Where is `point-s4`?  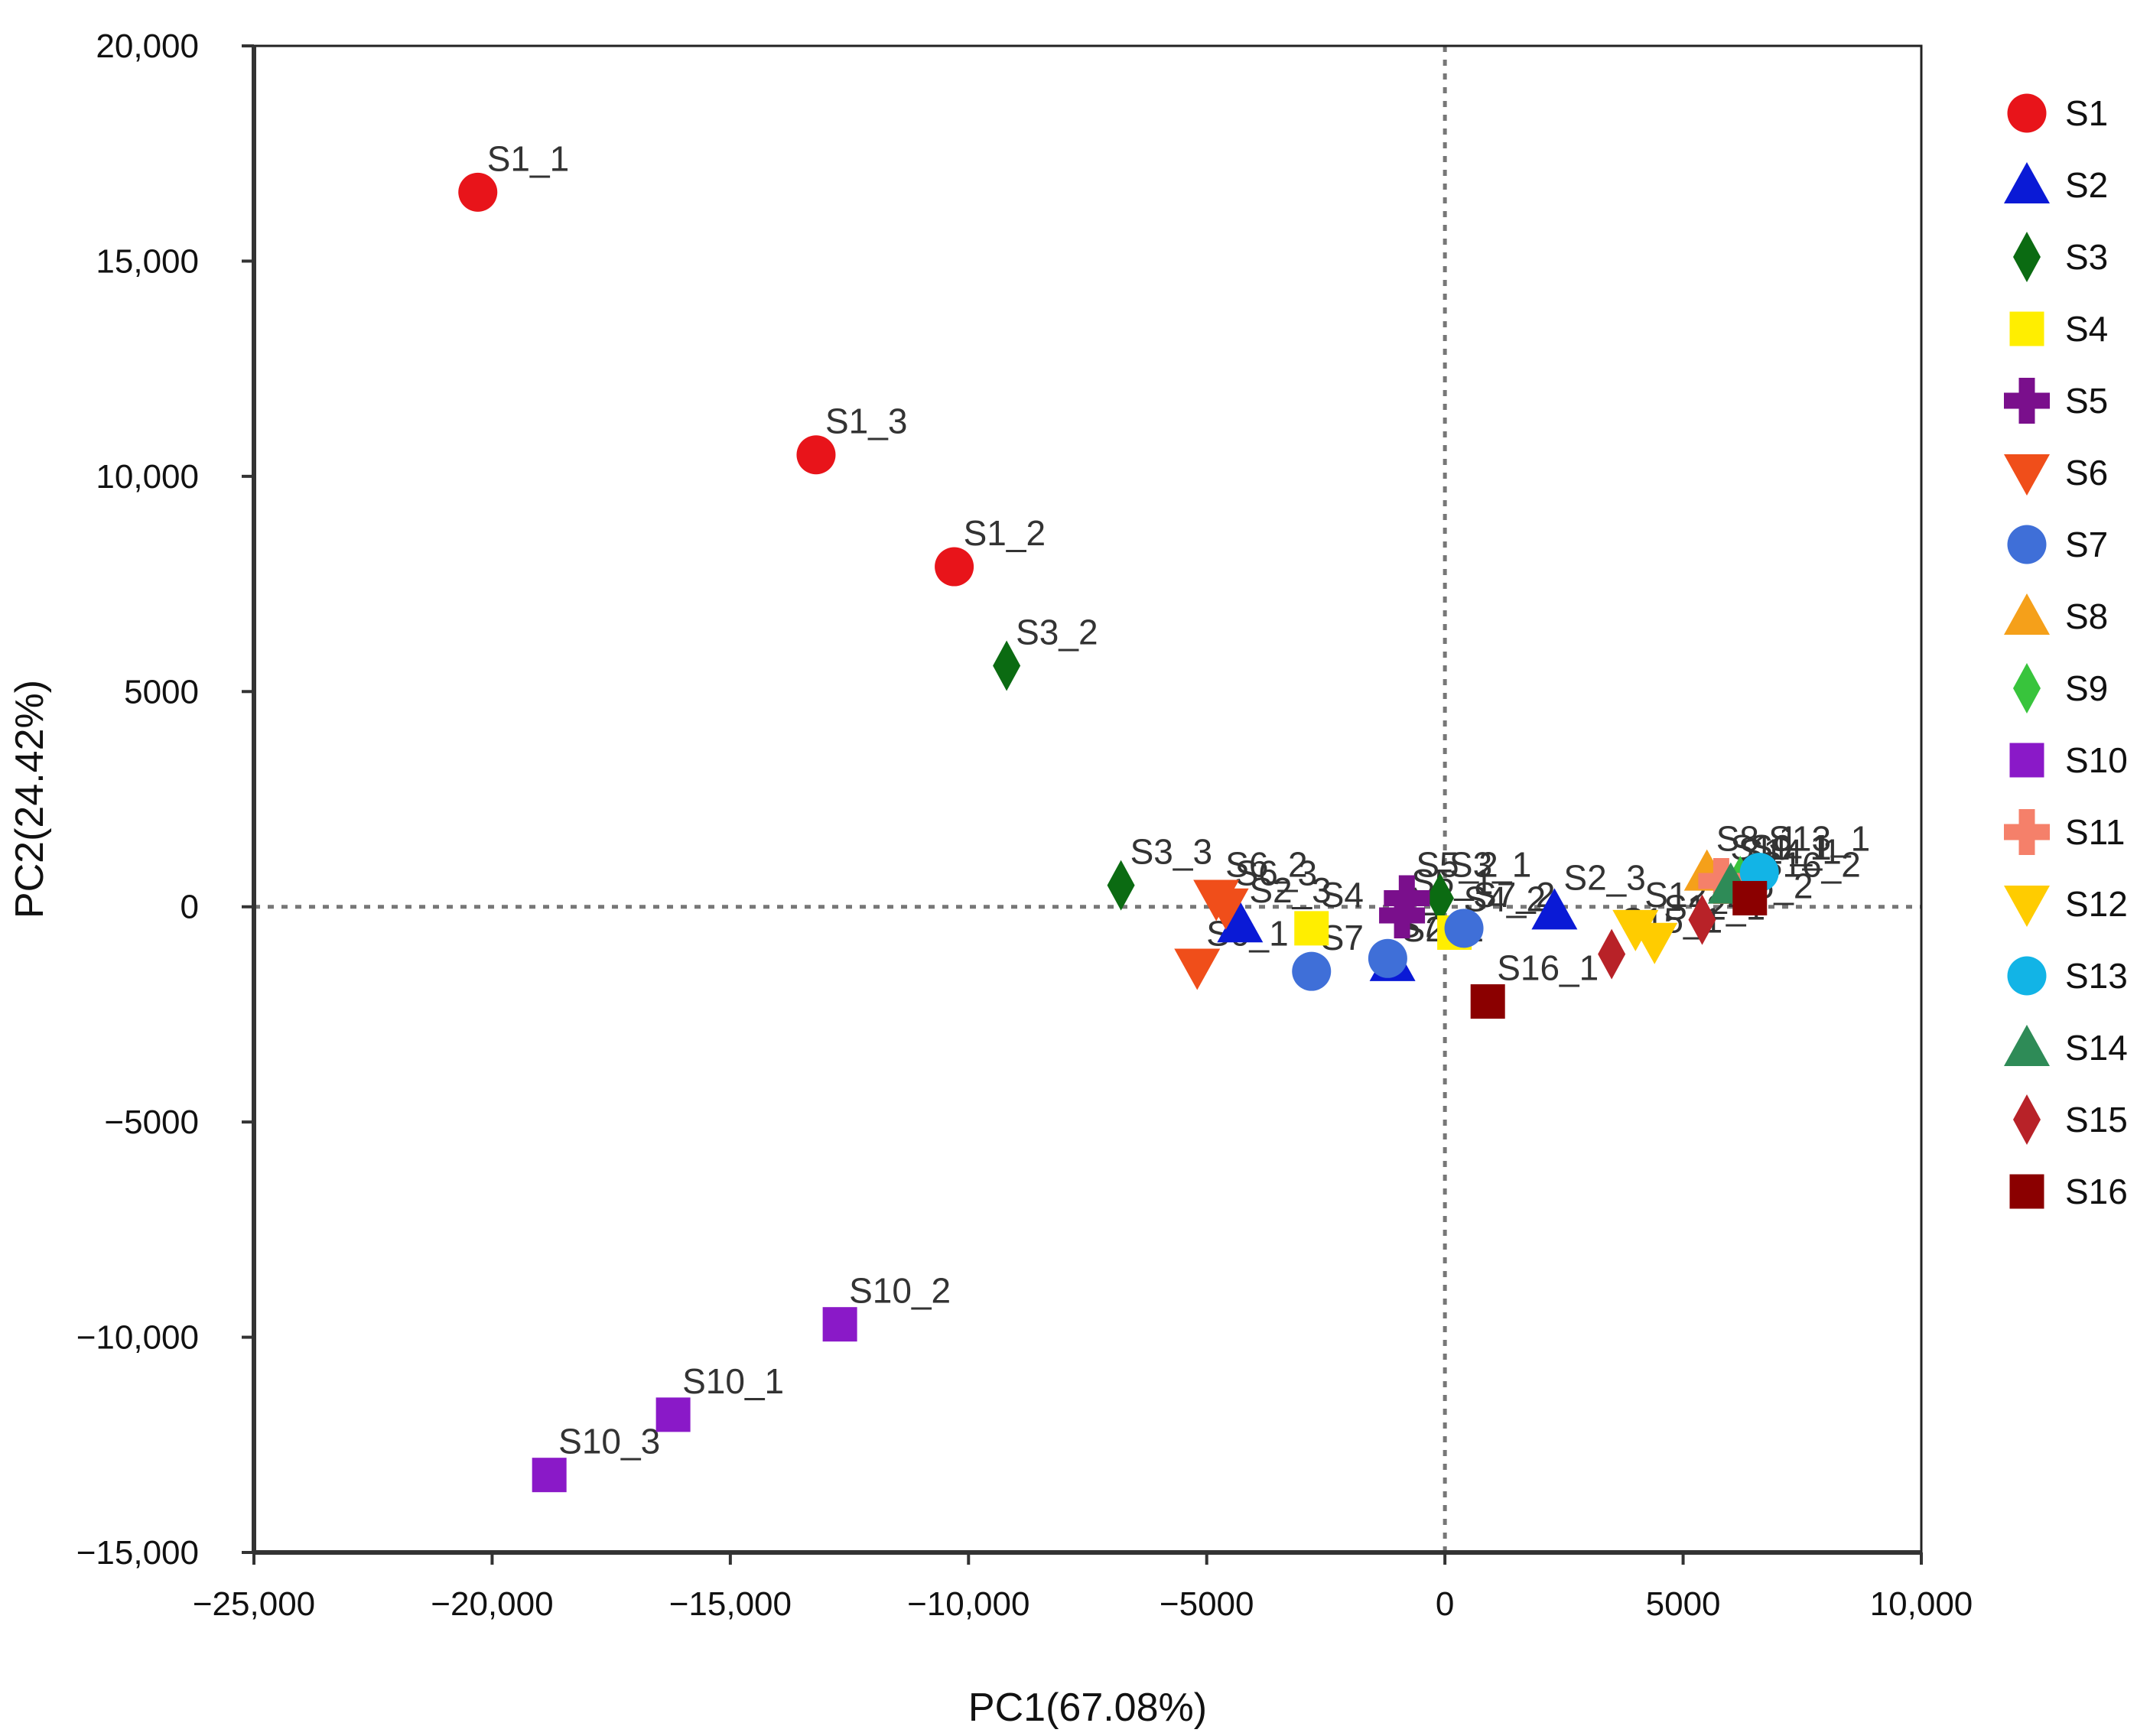
point-s4 is located at coordinates (1312, 928).